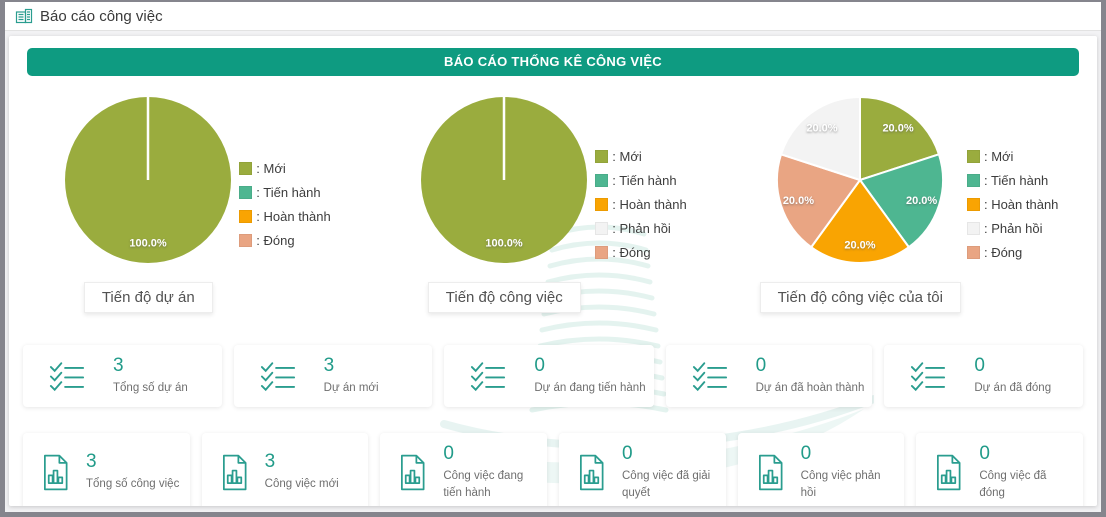  Describe the element at coordinates (301, 484) in the screenshot. I see `stat-label: Công việc mới` at that location.